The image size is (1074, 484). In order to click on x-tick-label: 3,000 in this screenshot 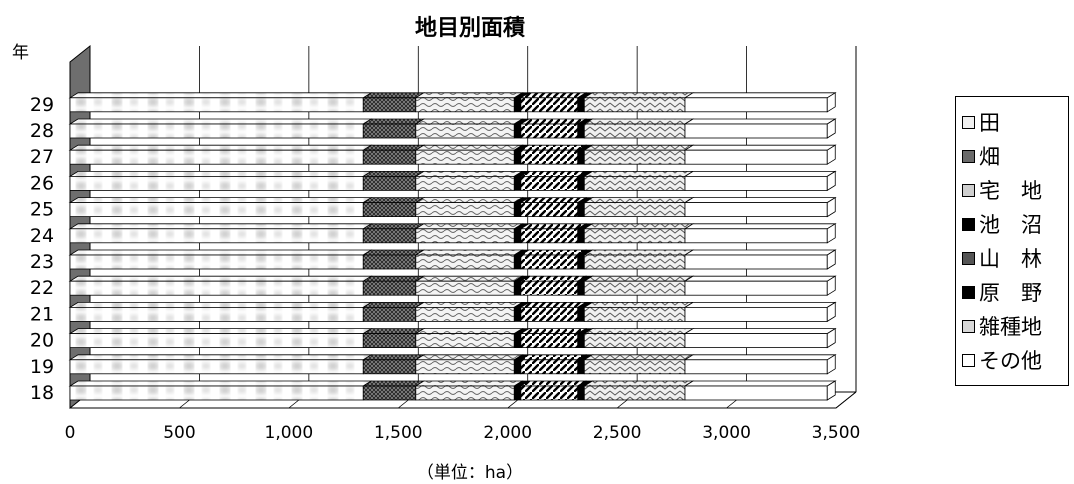, I will do `click(726, 433)`.